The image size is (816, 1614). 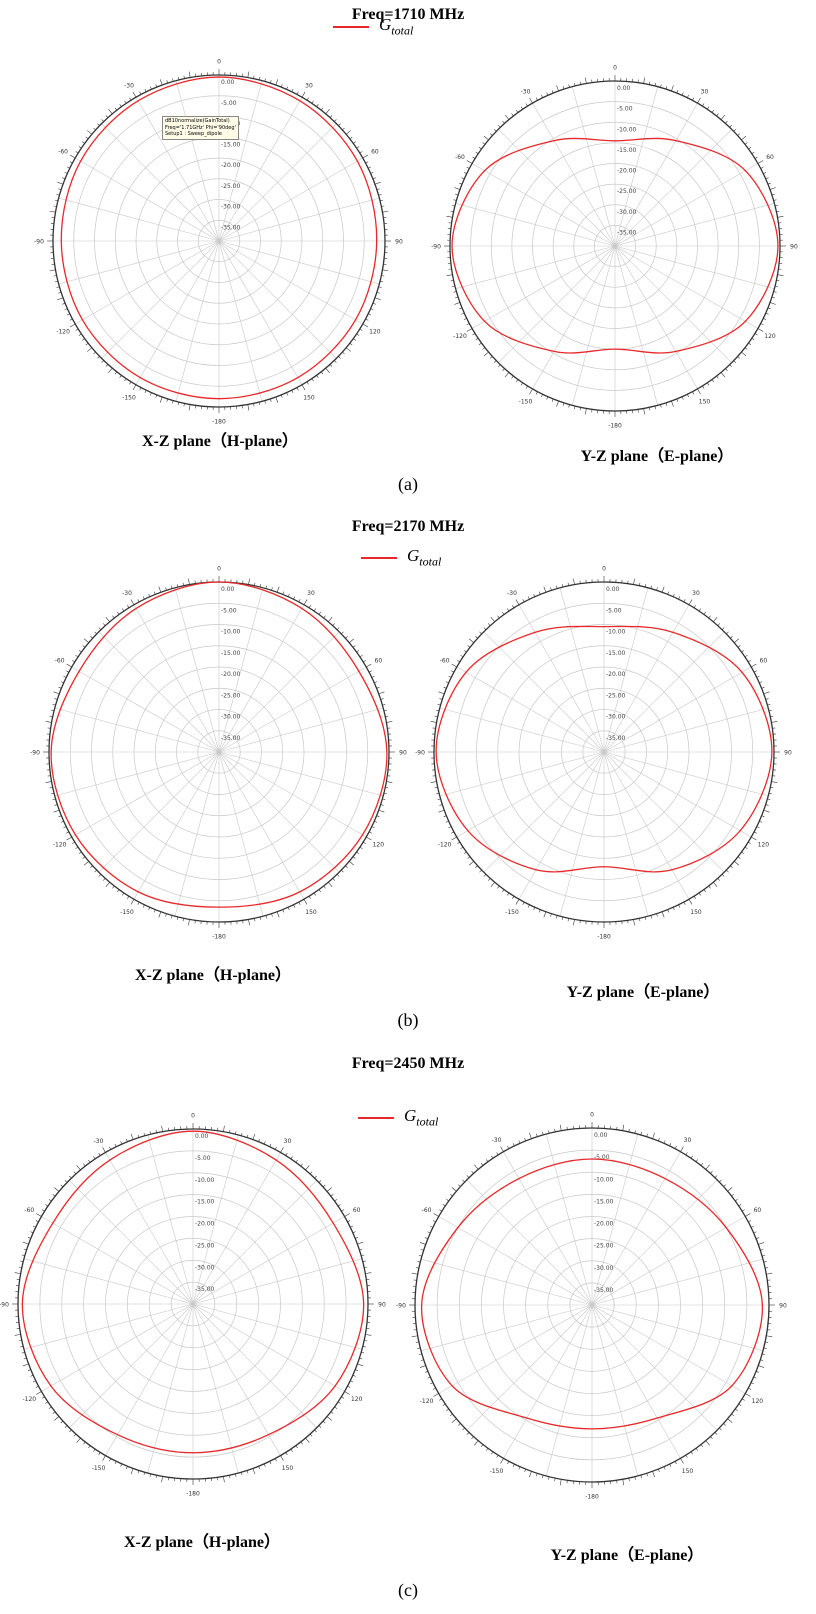 I want to click on angle-label: -60, so click(x=445, y=661).